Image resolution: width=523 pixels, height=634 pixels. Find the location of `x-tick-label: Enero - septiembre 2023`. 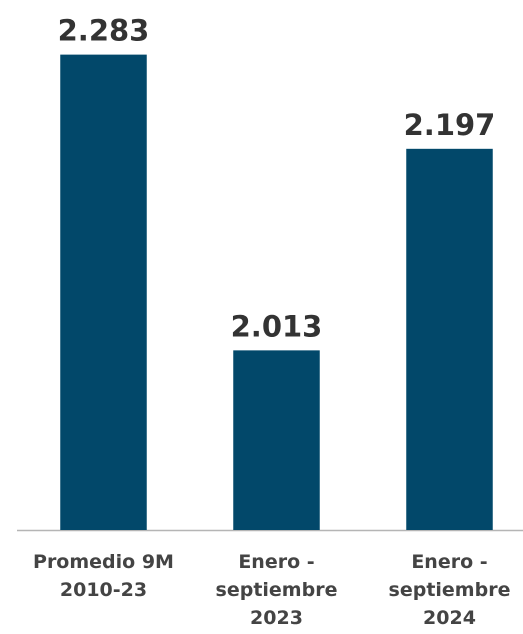

x-tick-label: Enero - septiembre 2023 is located at coordinates (276, 590).